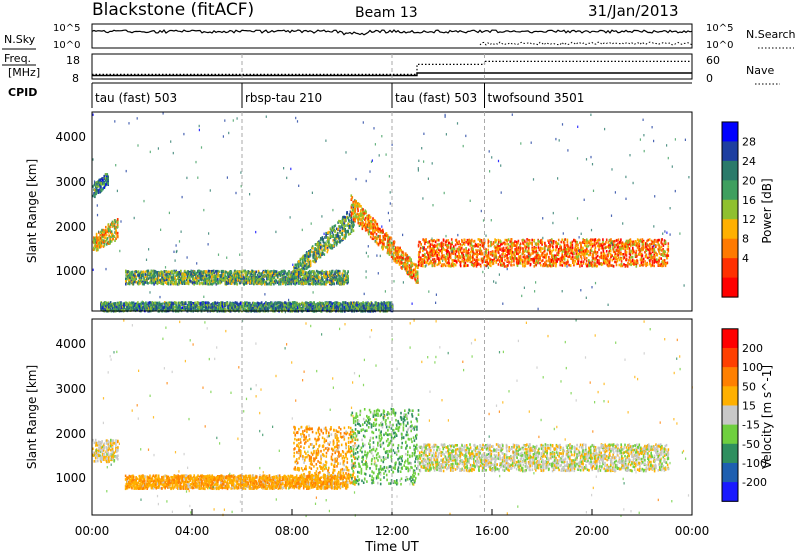 The width and height of the screenshot is (800, 558). What do you see at coordinates (66, 28) in the screenshot?
I see `nsky-tick-high: 10^5` at bounding box center [66, 28].